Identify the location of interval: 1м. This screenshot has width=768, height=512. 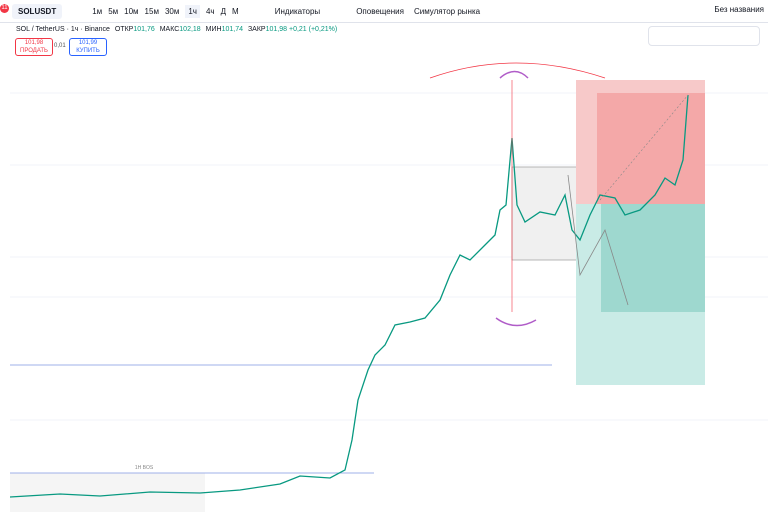
(97, 11).